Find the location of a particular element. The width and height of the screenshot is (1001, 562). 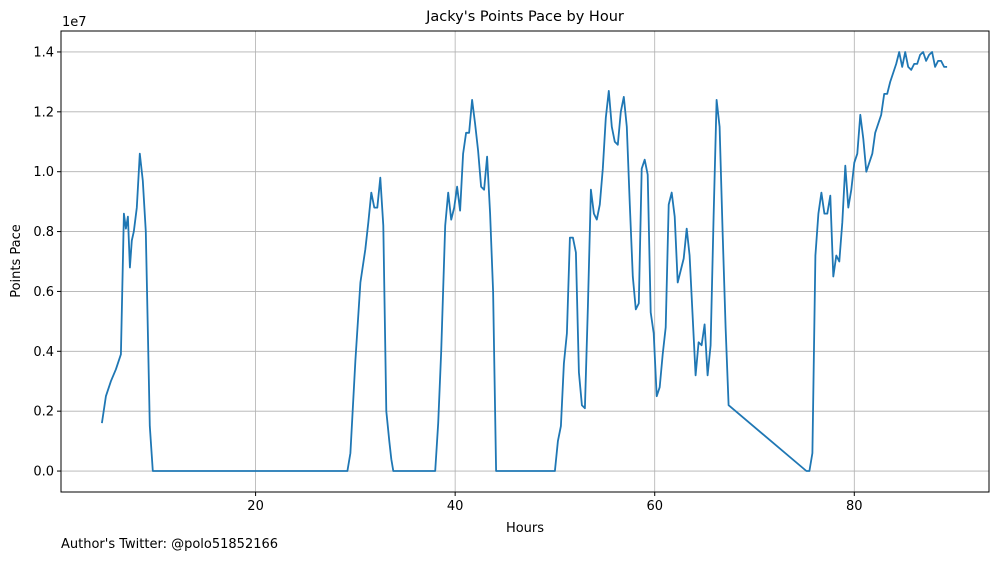

y-axis: 0.0 0.2 0.4 0.6 0.8 1.0 1.2 1.4 is located at coordinates (47, 262).